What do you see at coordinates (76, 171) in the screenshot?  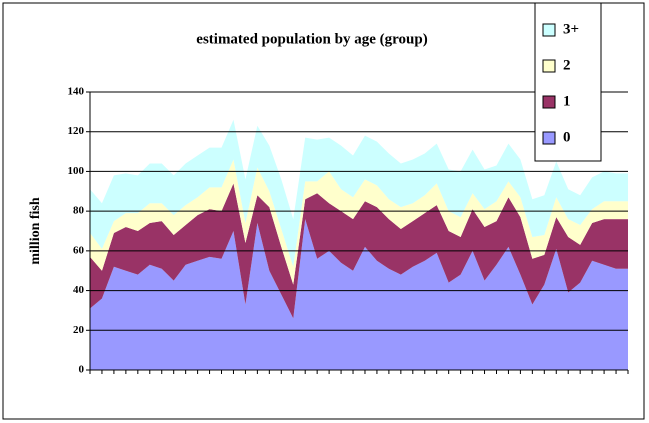 I see `y-tick-label: 100` at bounding box center [76, 171].